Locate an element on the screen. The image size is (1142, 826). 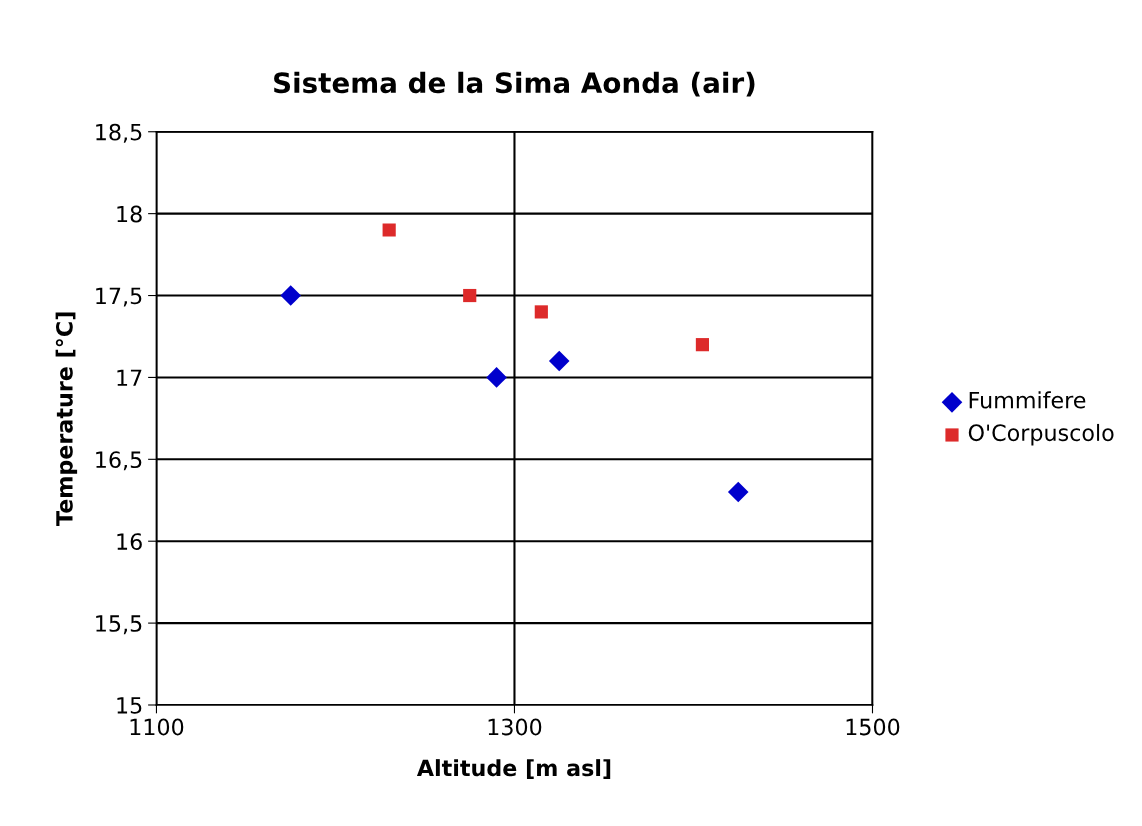
y-tick-label: 15,5 is located at coordinates (119, 625).